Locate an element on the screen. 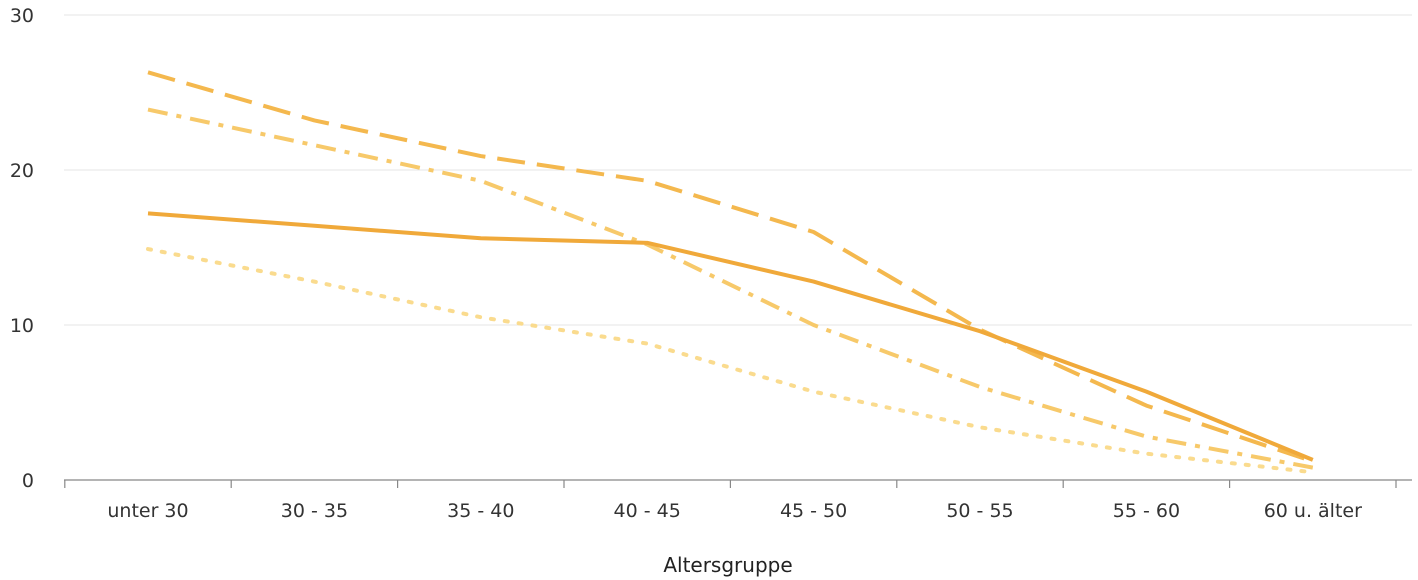  x-tick-label: 45 - 50 is located at coordinates (813, 511).